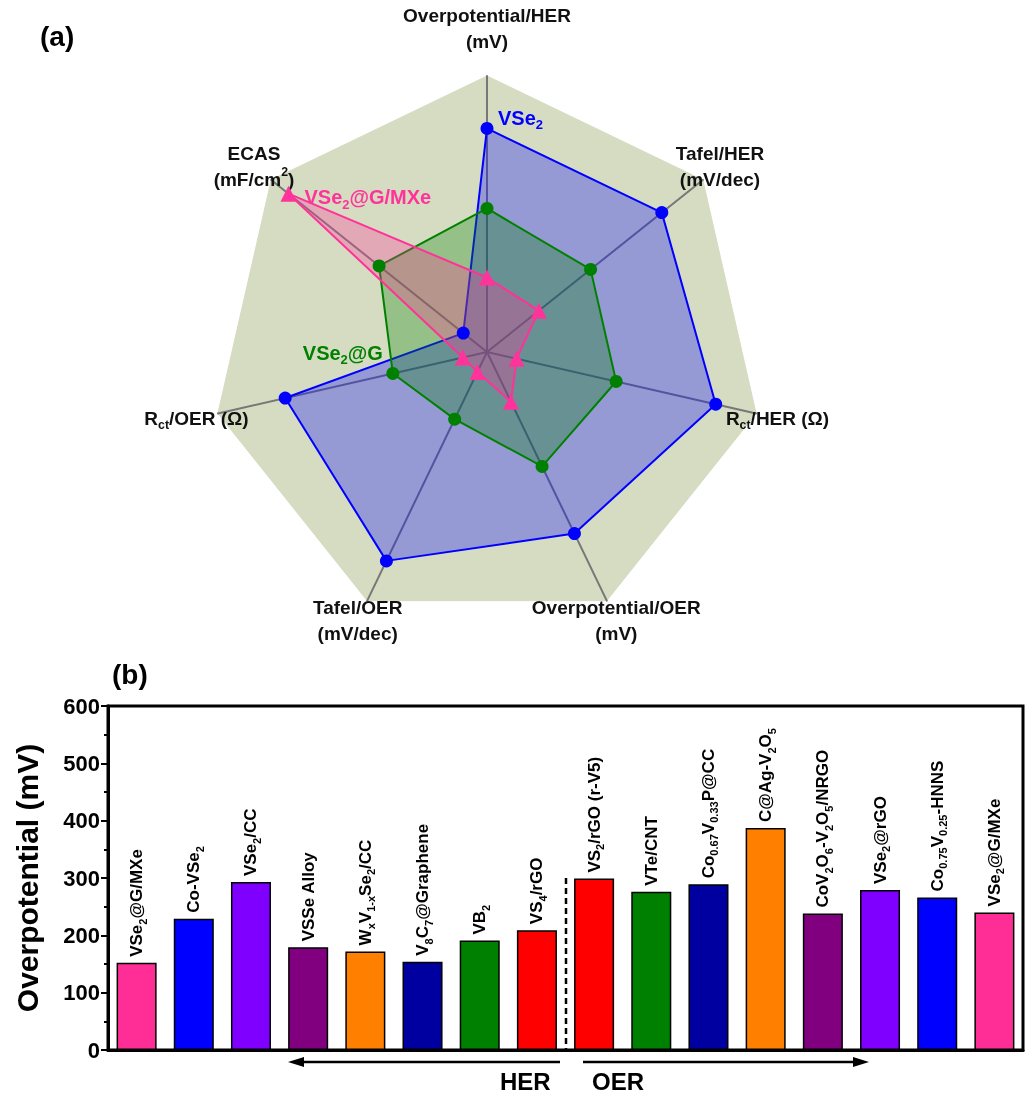 This screenshot has width=1027, height=1101. Describe the element at coordinates (252, 842) in the screenshot. I see `category-label: VSe2/CC` at that location.